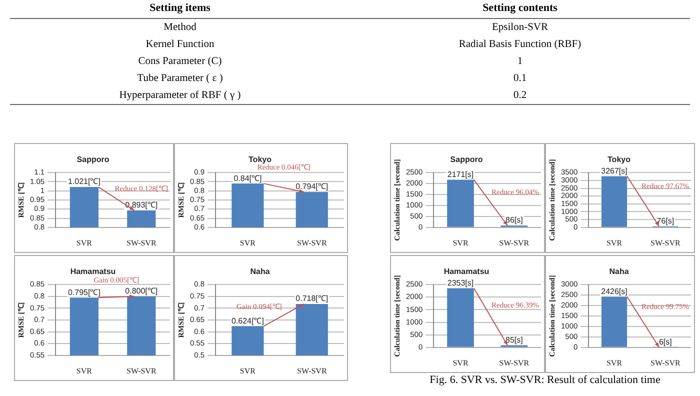 This screenshot has width=700, height=396. What do you see at coordinates (614, 171) in the screenshot?
I see `data-label: 3267[s]` at bounding box center [614, 171].